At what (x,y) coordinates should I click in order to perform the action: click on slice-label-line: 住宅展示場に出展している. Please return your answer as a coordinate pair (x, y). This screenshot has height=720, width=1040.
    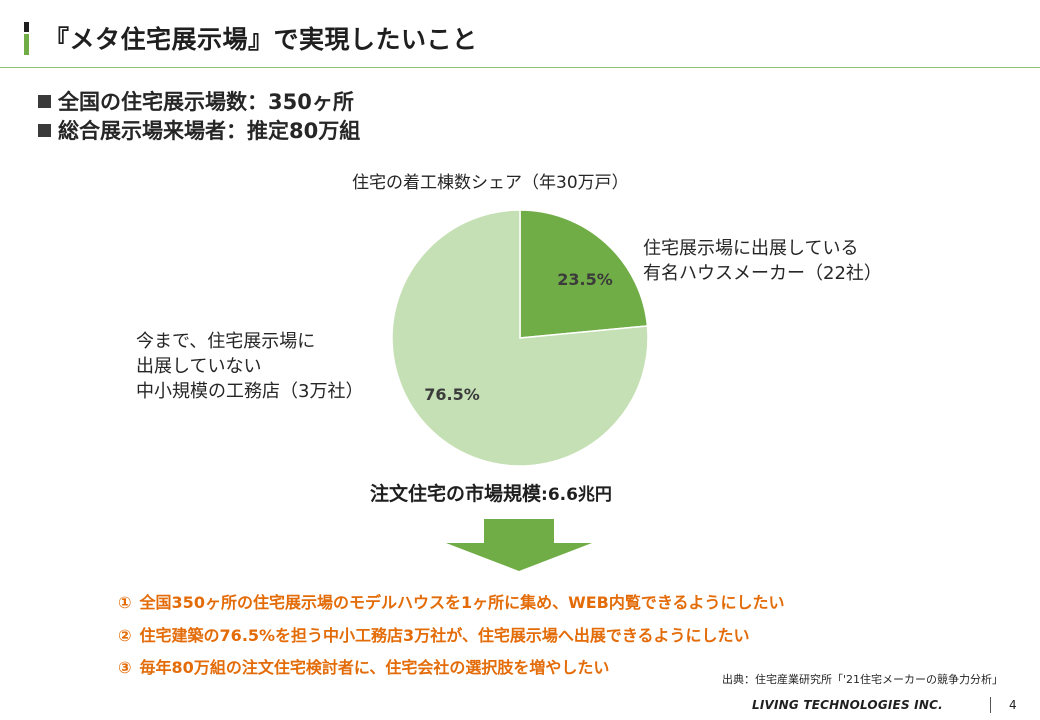
    Looking at the image, I should click on (751, 248).